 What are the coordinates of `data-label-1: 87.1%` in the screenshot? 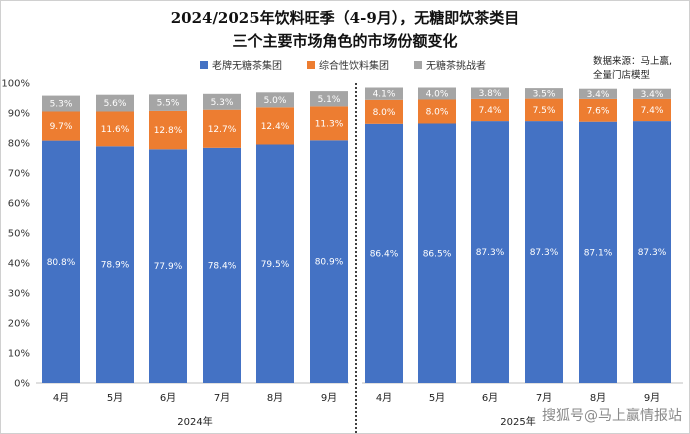 It's located at (598, 253).